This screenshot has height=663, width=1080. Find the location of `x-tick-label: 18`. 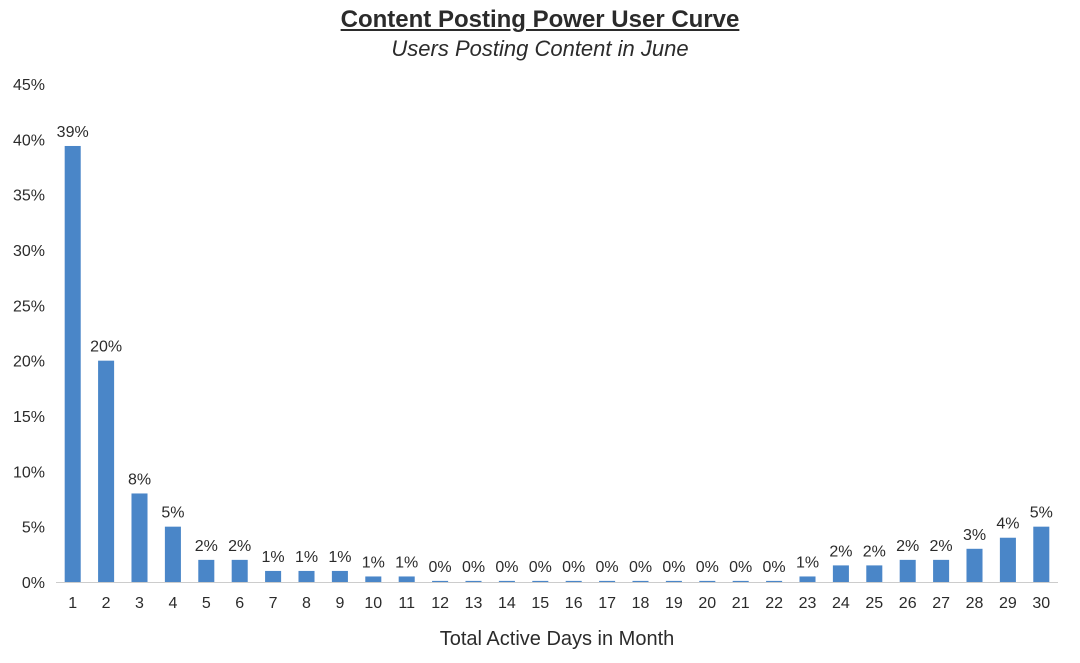

x-tick-label: 18 is located at coordinates (641, 603).